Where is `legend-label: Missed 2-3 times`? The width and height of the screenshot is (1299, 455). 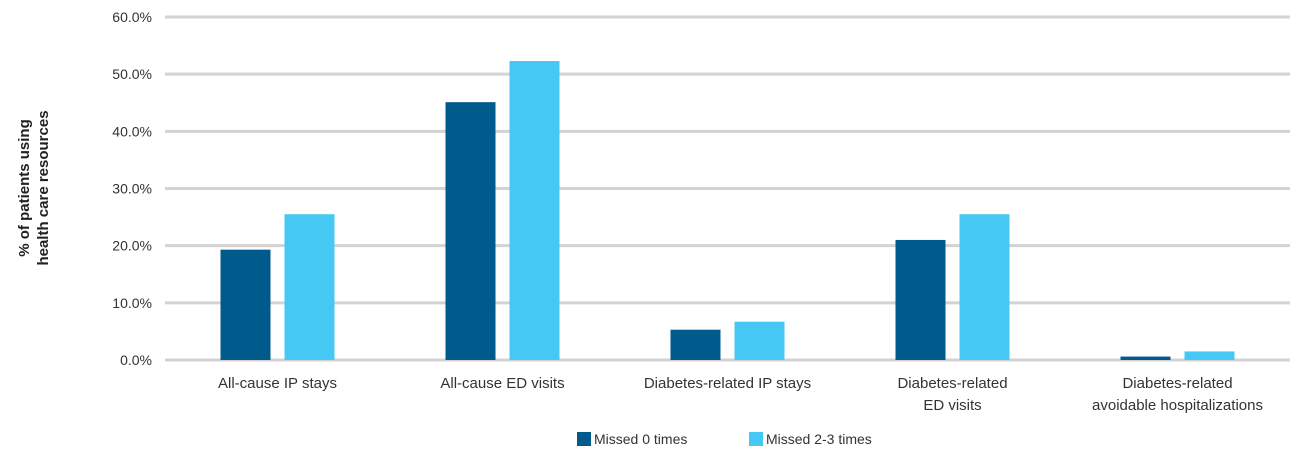
legend-label: Missed 2-3 times is located at coordinates (819, 439).